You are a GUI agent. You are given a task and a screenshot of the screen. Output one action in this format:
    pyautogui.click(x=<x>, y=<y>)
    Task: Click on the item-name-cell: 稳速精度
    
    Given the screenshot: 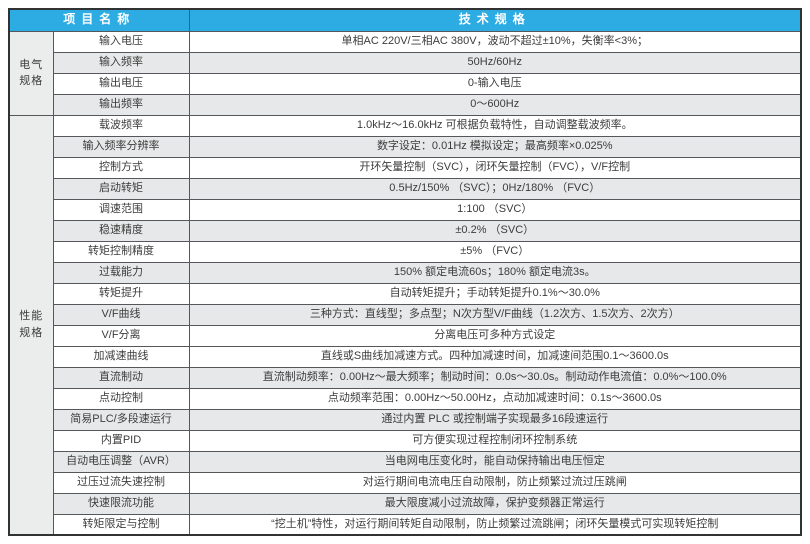 What is the action you would take?
    pyautogui.click(x=121, y=230)
    